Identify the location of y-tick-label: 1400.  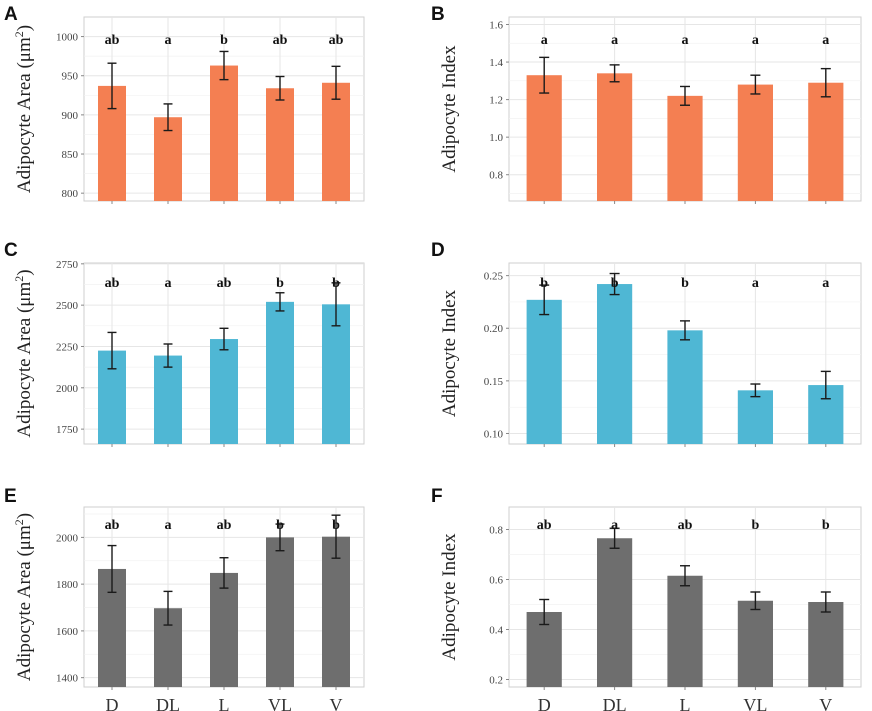
(67, 679).